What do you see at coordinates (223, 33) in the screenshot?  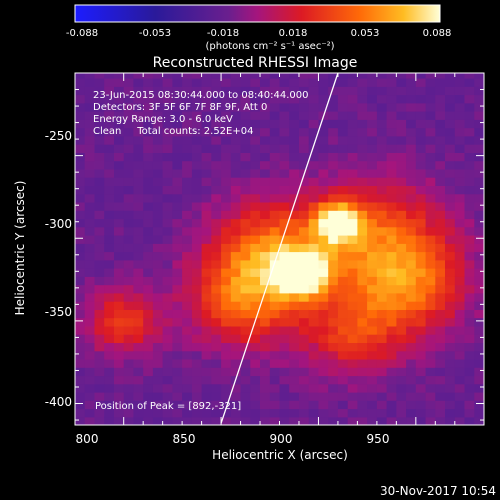 I see `colorbar-tick-label: -0.018` at bounding box center [223, 33].